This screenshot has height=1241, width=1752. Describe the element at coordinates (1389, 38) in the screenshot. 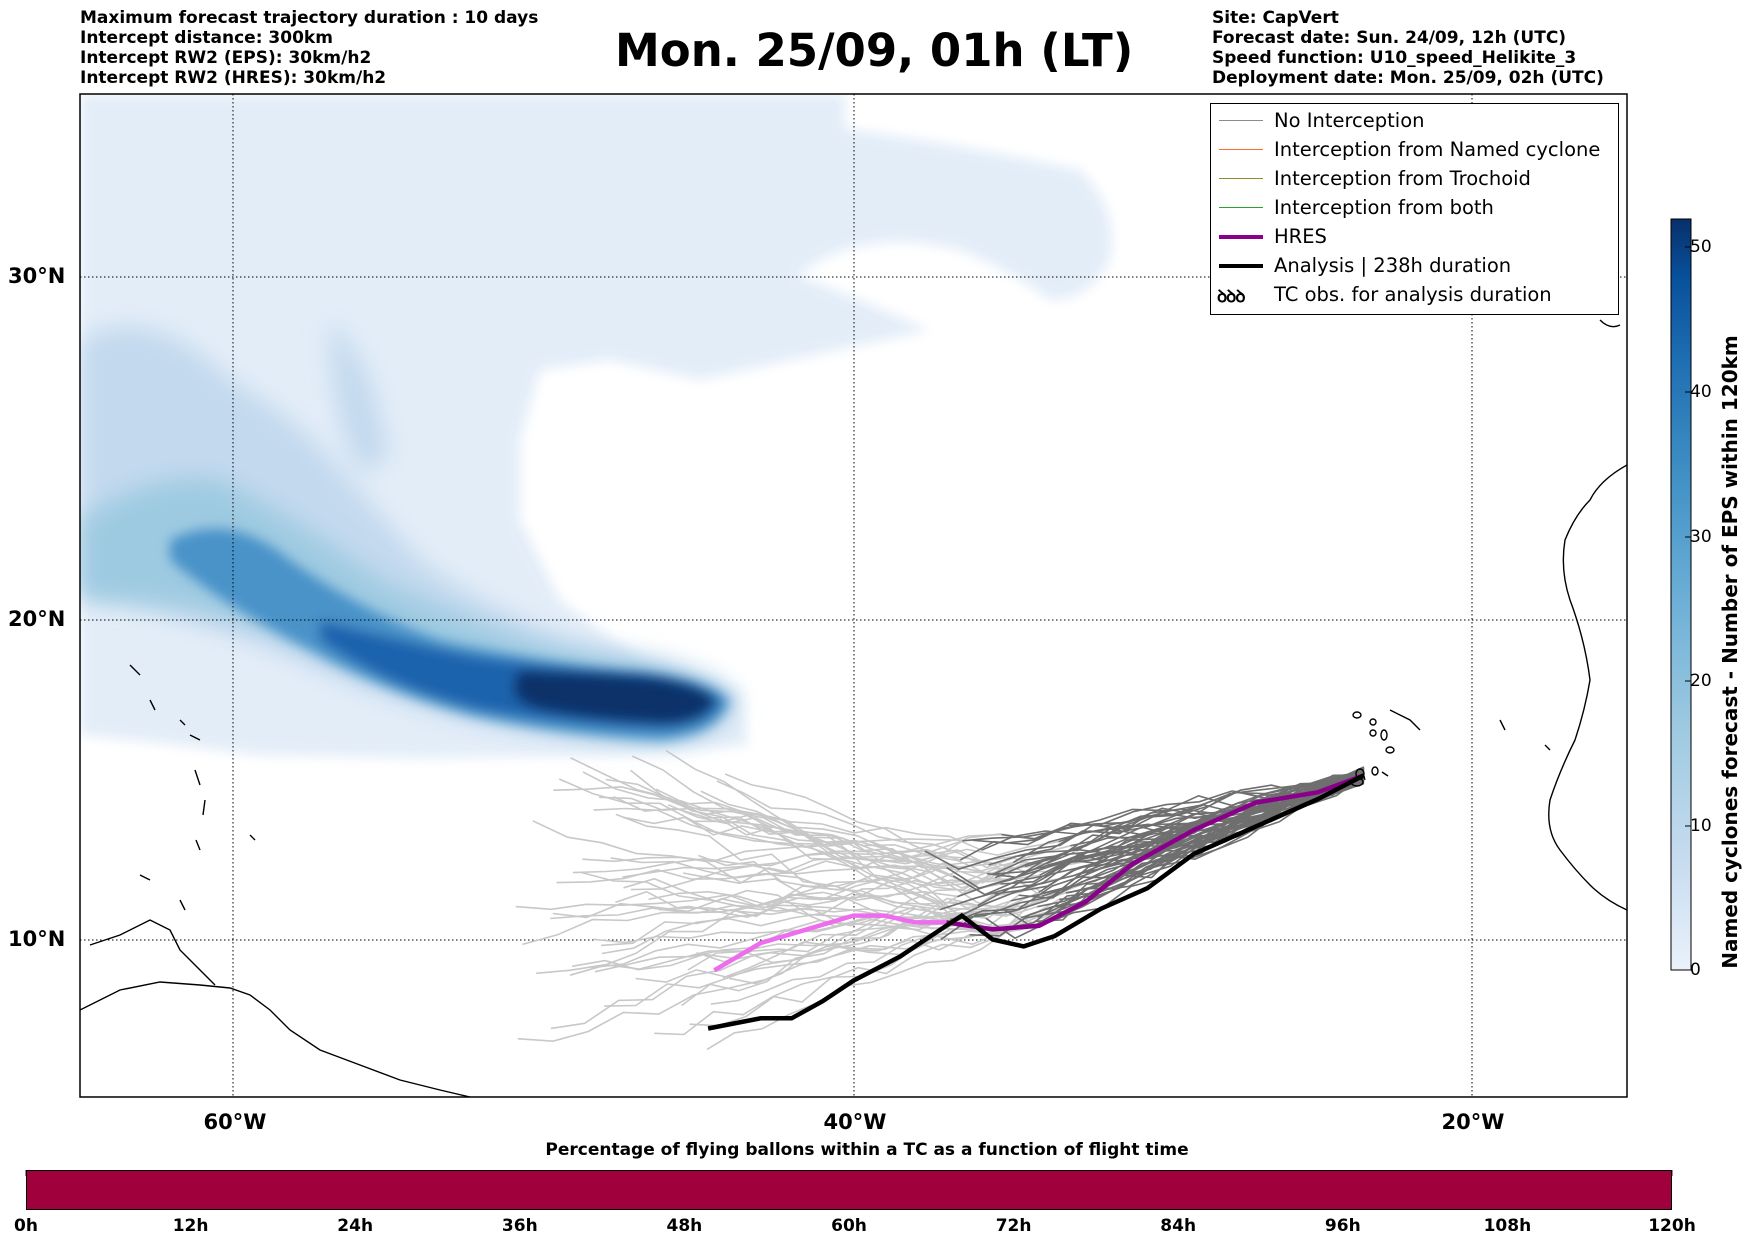

I see `header-right-line-2: Forecast date: Sun. 24/09, 12h (UTC)` at that location.